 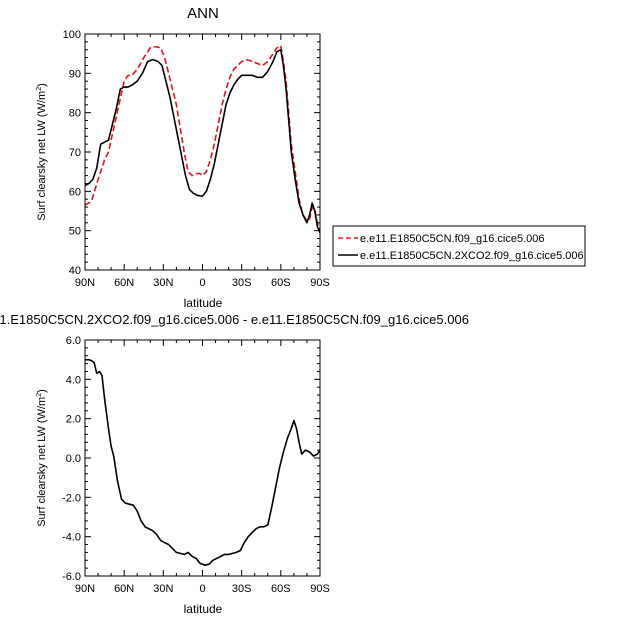 I want to click on top-y-axis-label-tail: ), so click(x=42, y=85).